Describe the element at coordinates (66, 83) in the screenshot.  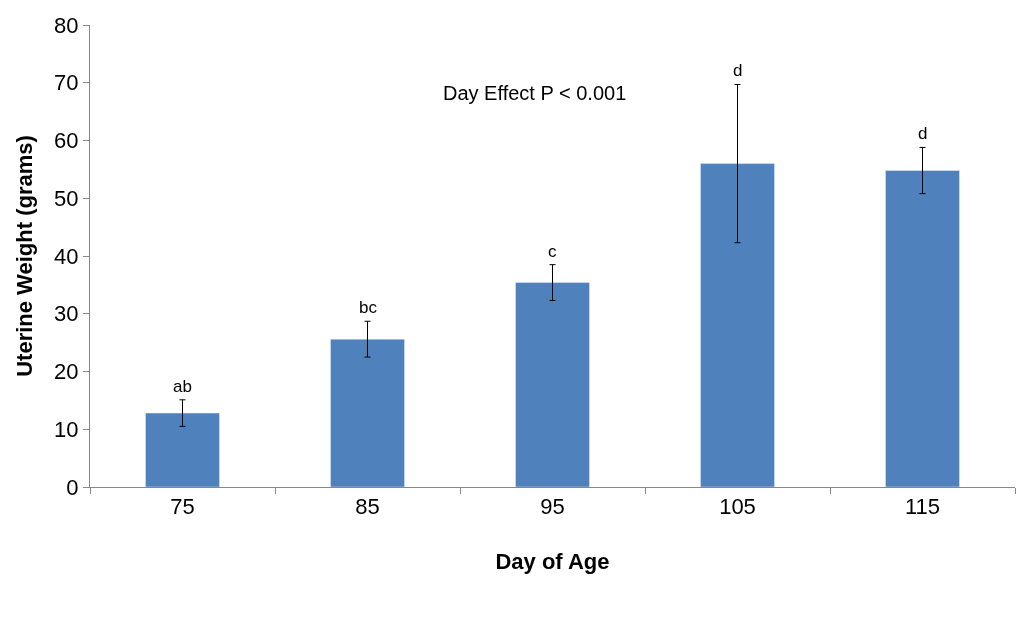
I see `y-tick-label: 70` at that location.